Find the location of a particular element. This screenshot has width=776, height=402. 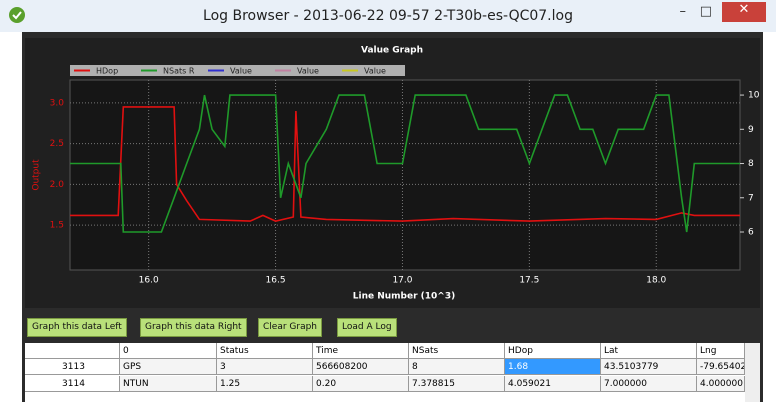

column-header: Status is located at coordinates (265, 351).